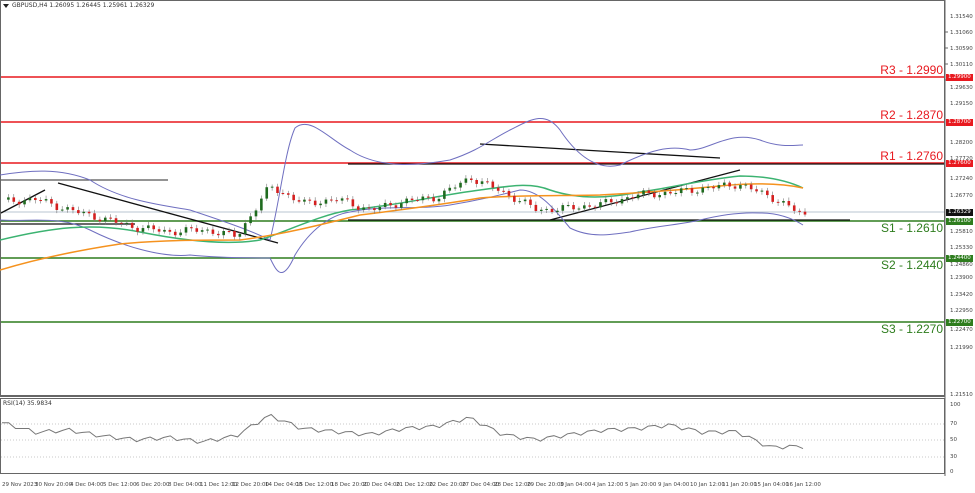  Describe the element at coordinates (961, 248) in the screenshot. I see `price-tick: 1.25330` at that location.